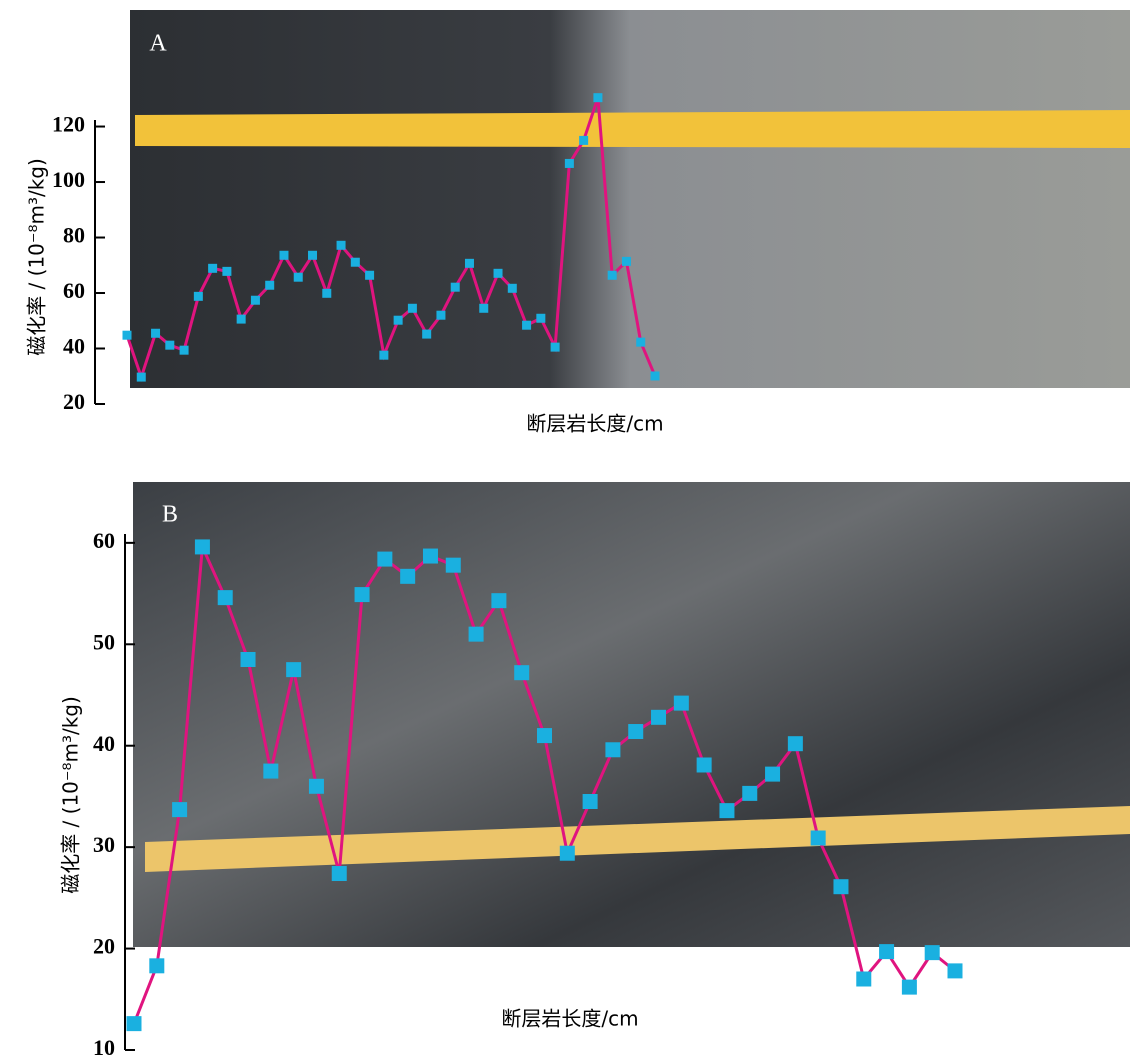  I want to click on label-bg, so click(572, 1020).